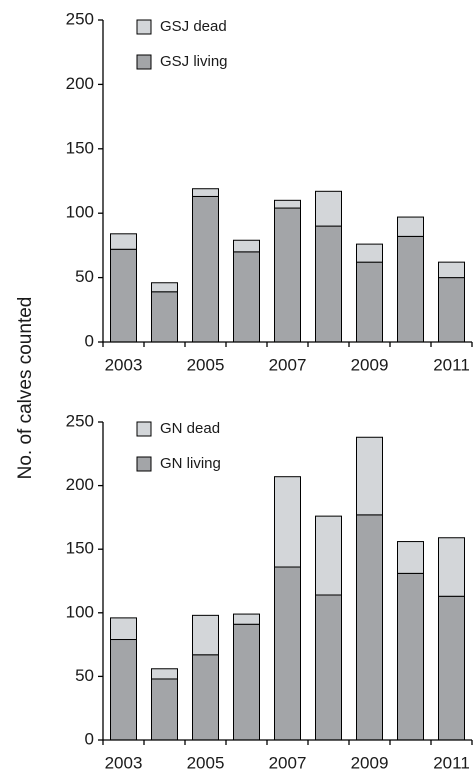  What do you see at coordinates (190, 428) in the screenshot?
I see `legend-label: GN dead` at bounding box center [190, 428].